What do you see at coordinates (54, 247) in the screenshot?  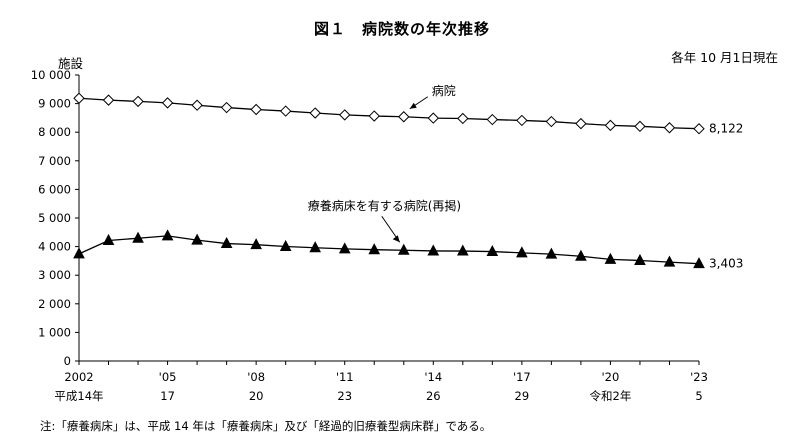 I see `y-tick-label: 4 000` at bounding box center [54, 247].